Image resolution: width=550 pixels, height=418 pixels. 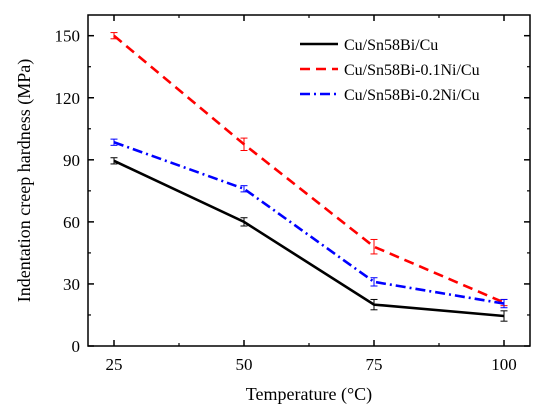 What do you see at coordinates (68, 36) in the screenshot?
I see `y-tick-label: 150` at bounding box center [68, 36].